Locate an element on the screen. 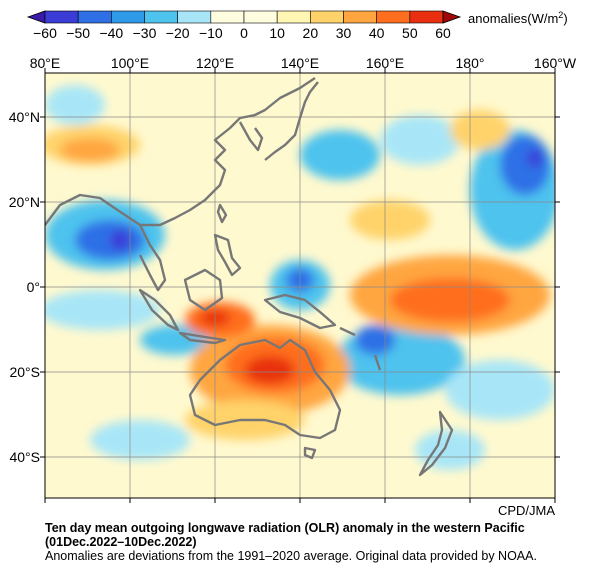  taiwan-outline is located at coordinates (222, 213).